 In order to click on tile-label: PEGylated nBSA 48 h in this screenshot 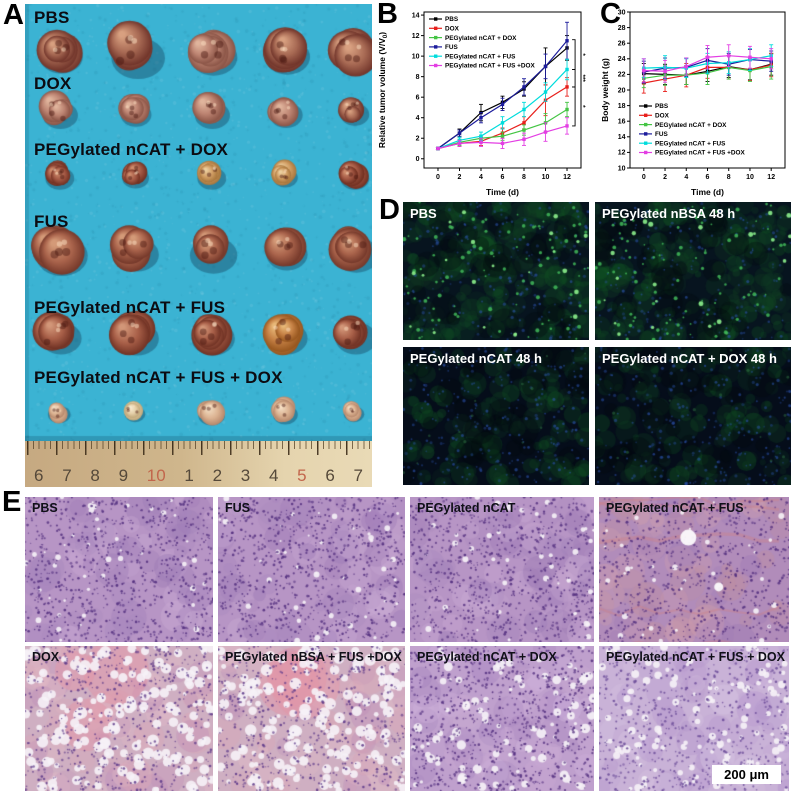, I will do `click(669, 213)`.